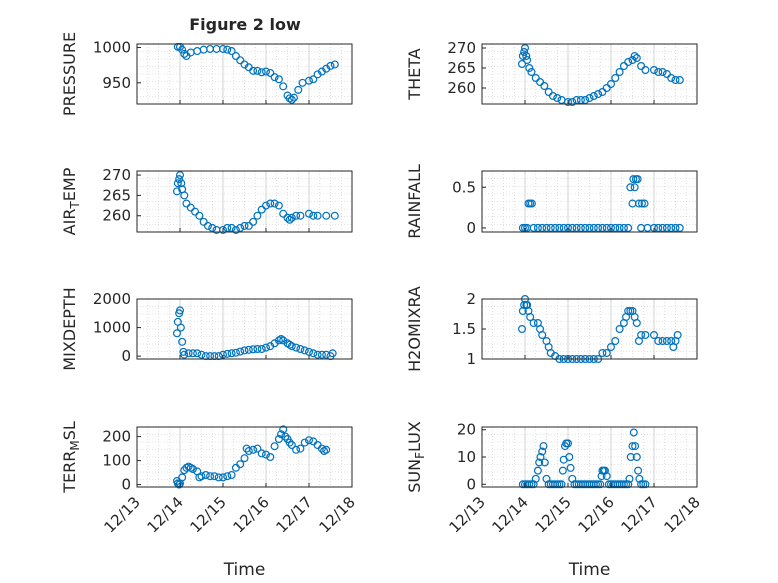 Image resolution: width=778 pixels, height=583 pixels. Describe the element at coordinates (116, 437) in the screenshot. I see `y-tick-label: 200` at that location.